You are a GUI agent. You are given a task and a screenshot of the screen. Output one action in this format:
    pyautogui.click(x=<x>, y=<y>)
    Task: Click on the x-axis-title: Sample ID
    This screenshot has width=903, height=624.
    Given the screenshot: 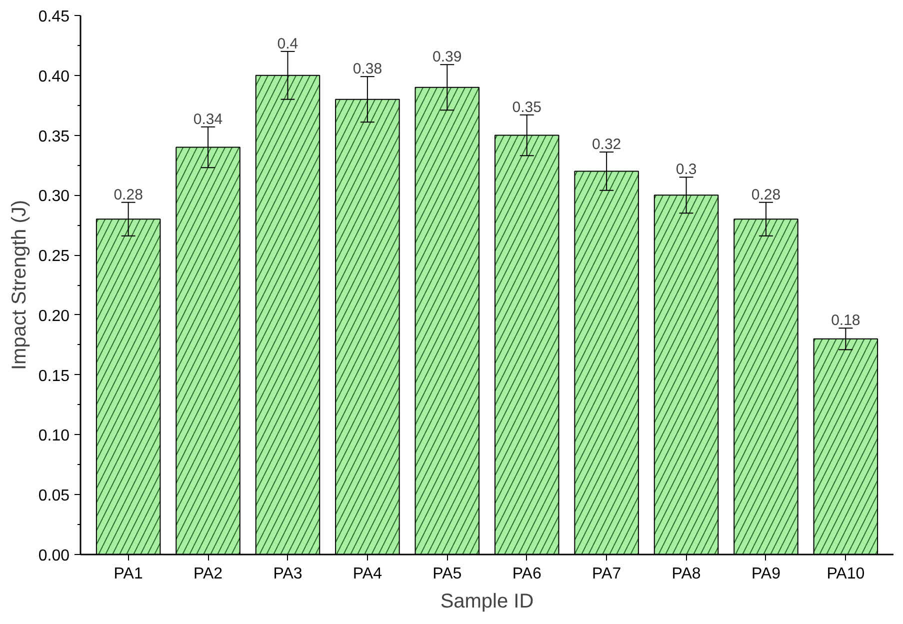 What is the action you would take?
    pyautogui.click(x=487, y=601)
    